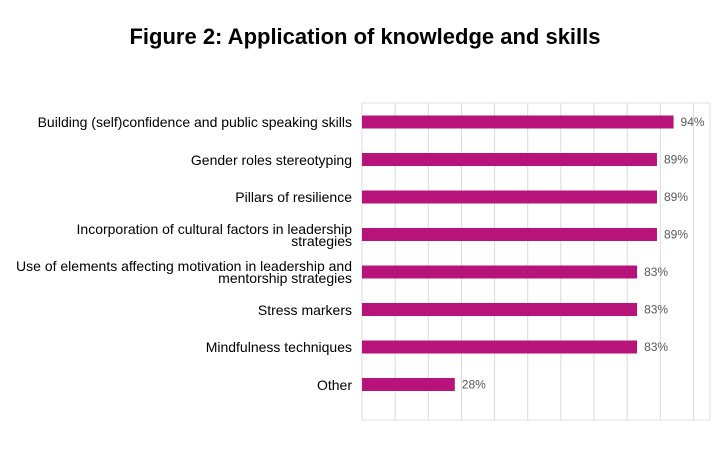 The image size is (720, 450). What do you see at coordinates (334, 384) in the screenshot?
I see `category-label: Other` at bounding box center [334, 384].